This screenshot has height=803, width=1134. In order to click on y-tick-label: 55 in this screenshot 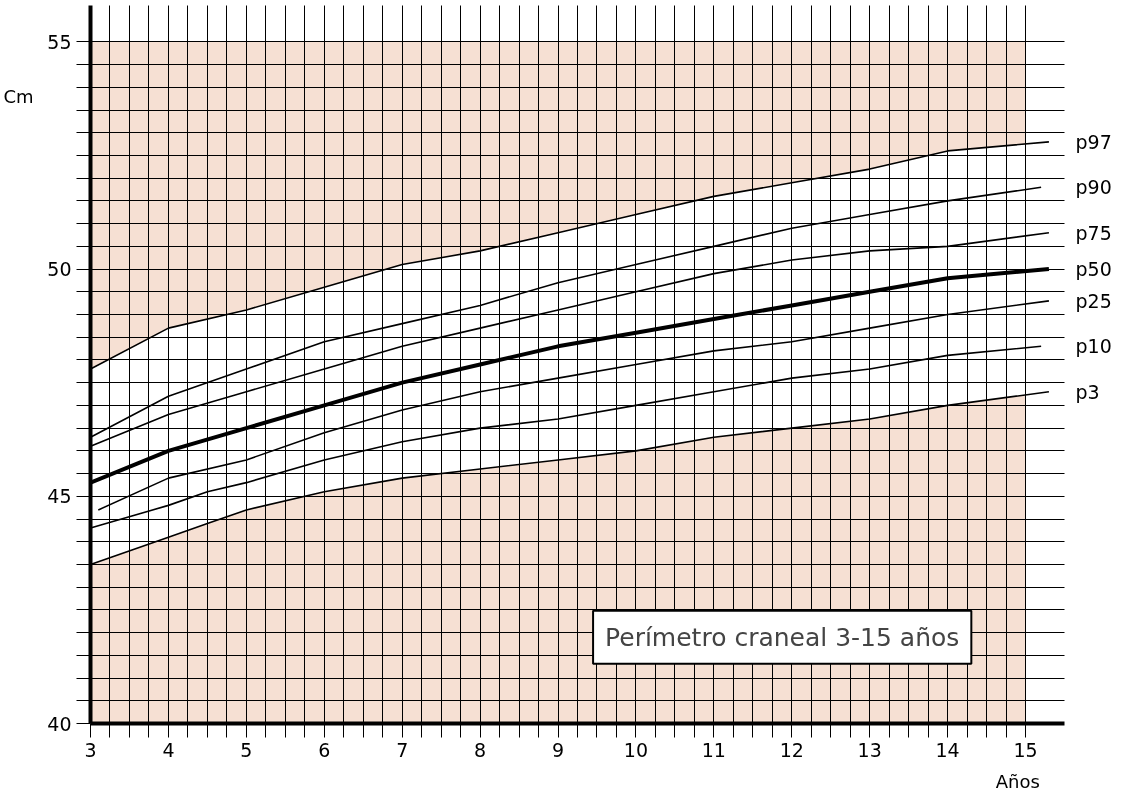, I will do `click(59, 41)`.